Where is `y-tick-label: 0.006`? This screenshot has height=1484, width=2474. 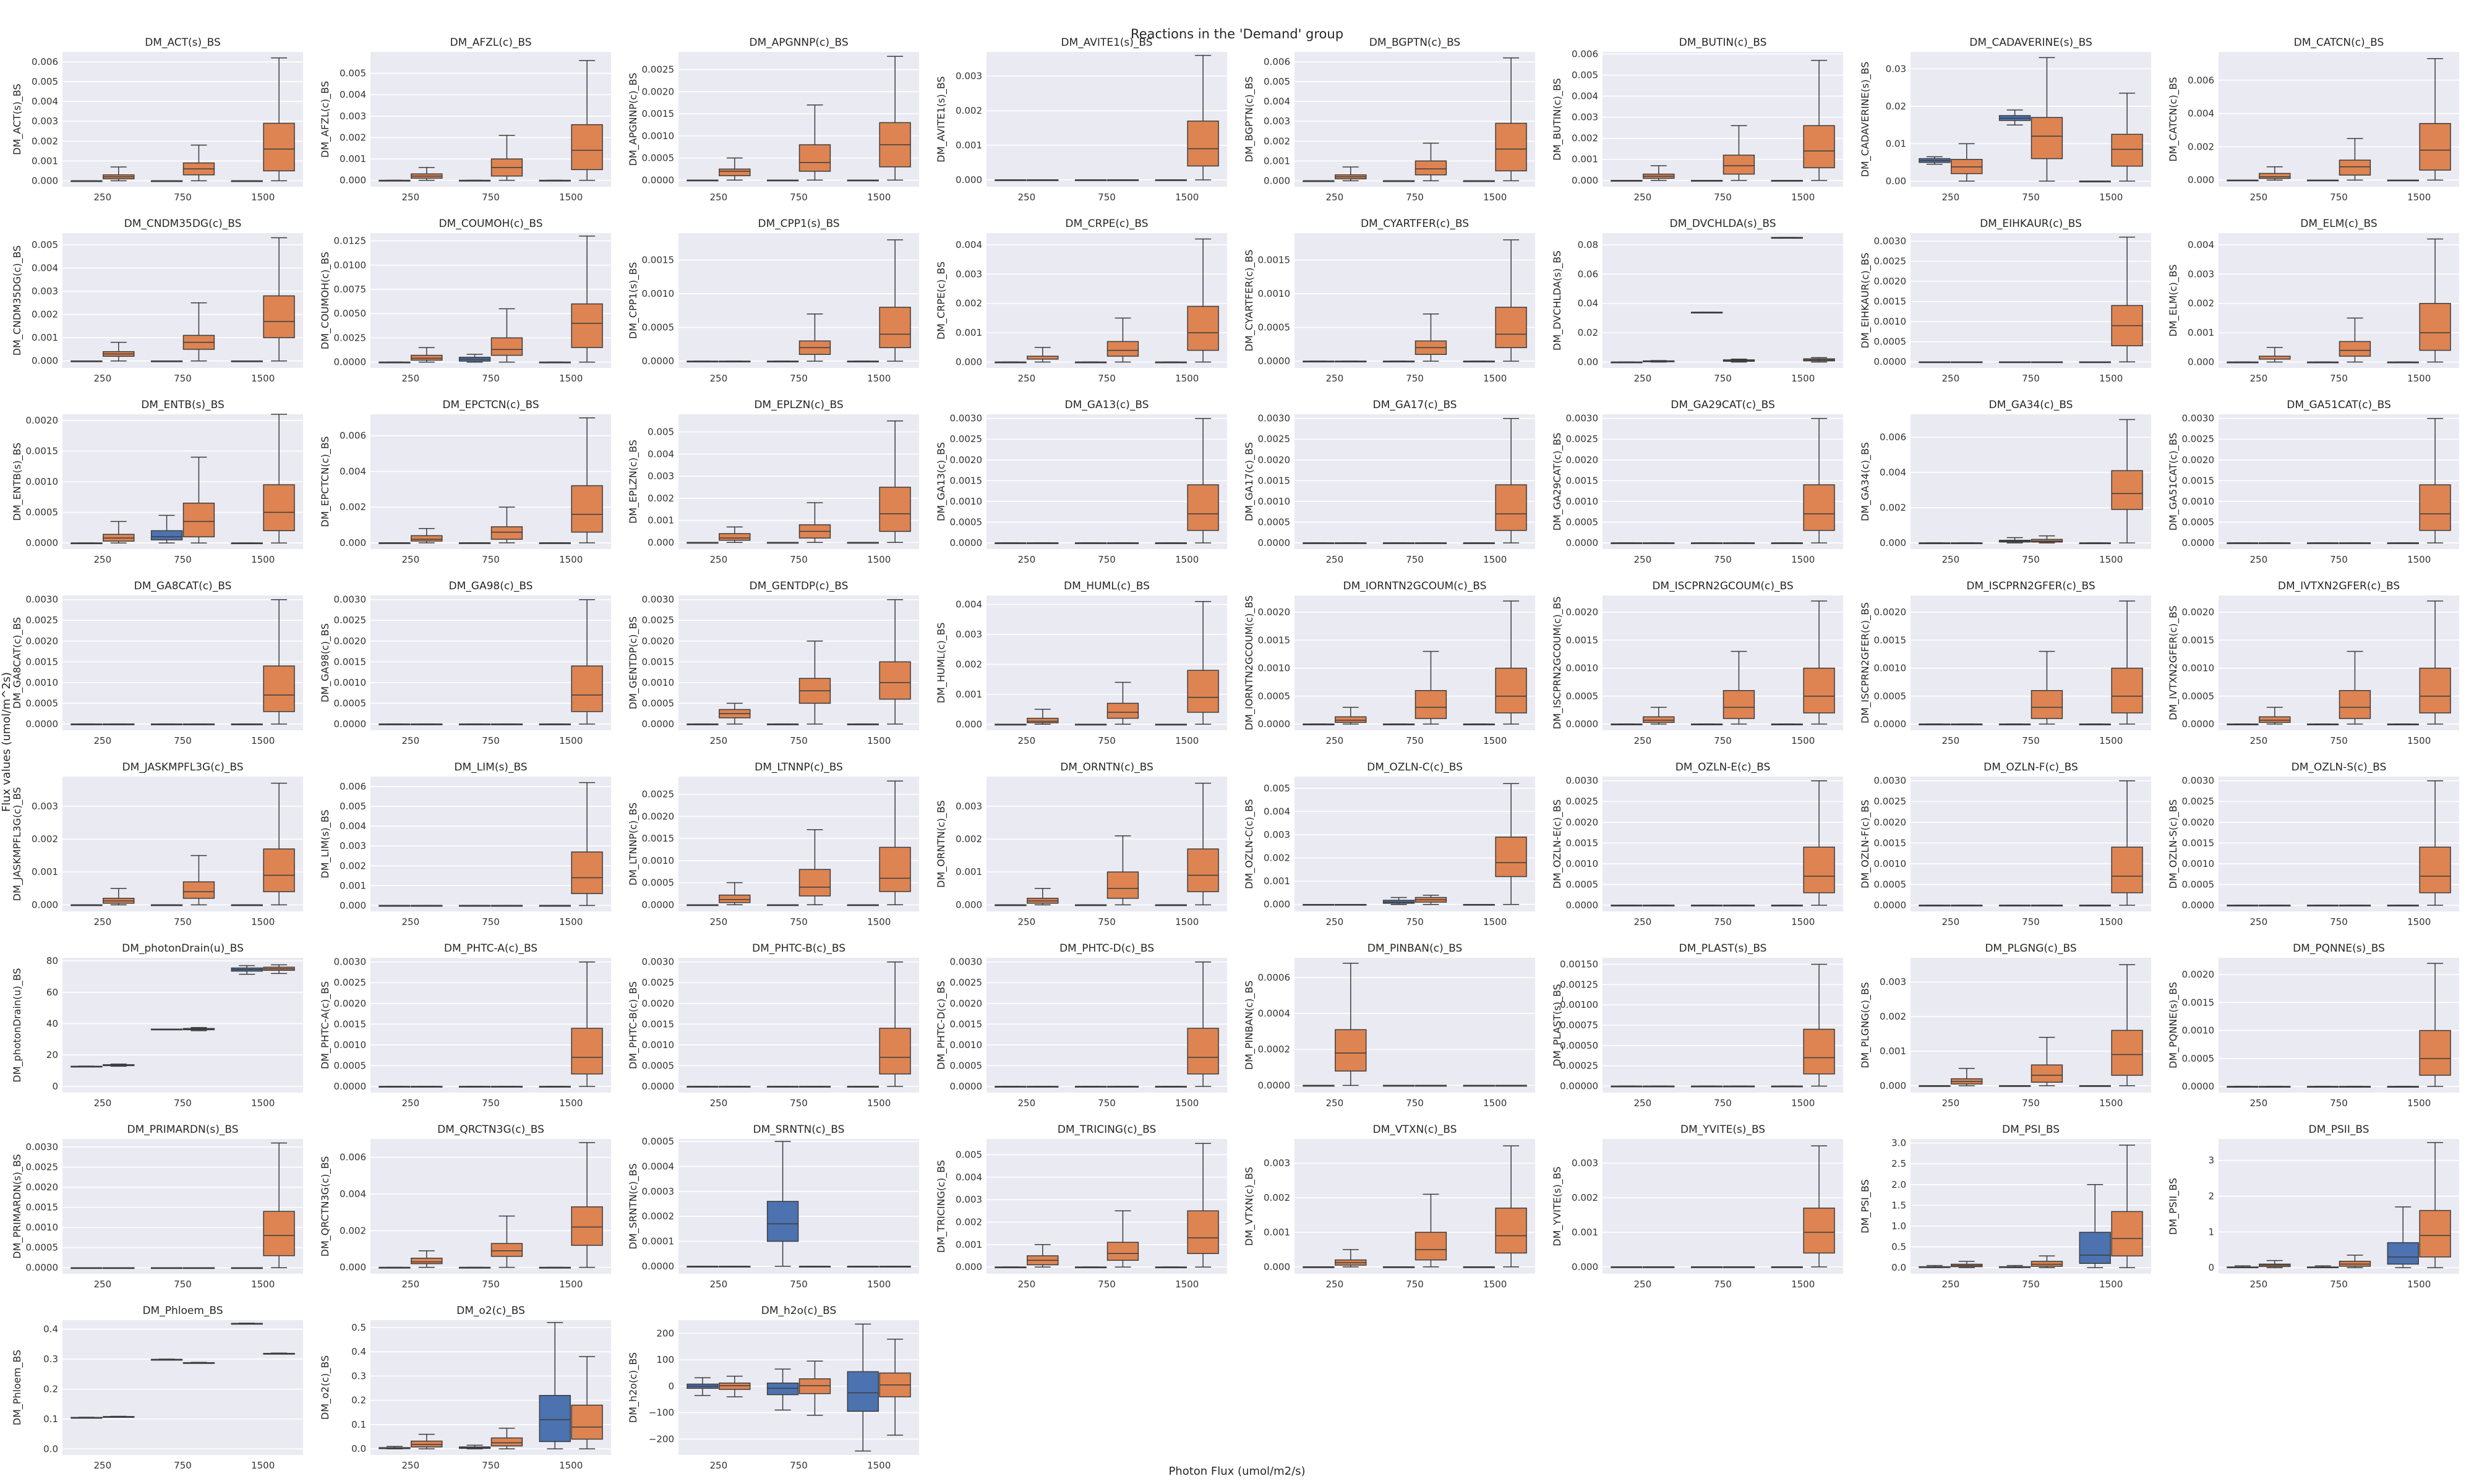
y-tick-label: 0.006 is located at coordinates (353, 786).